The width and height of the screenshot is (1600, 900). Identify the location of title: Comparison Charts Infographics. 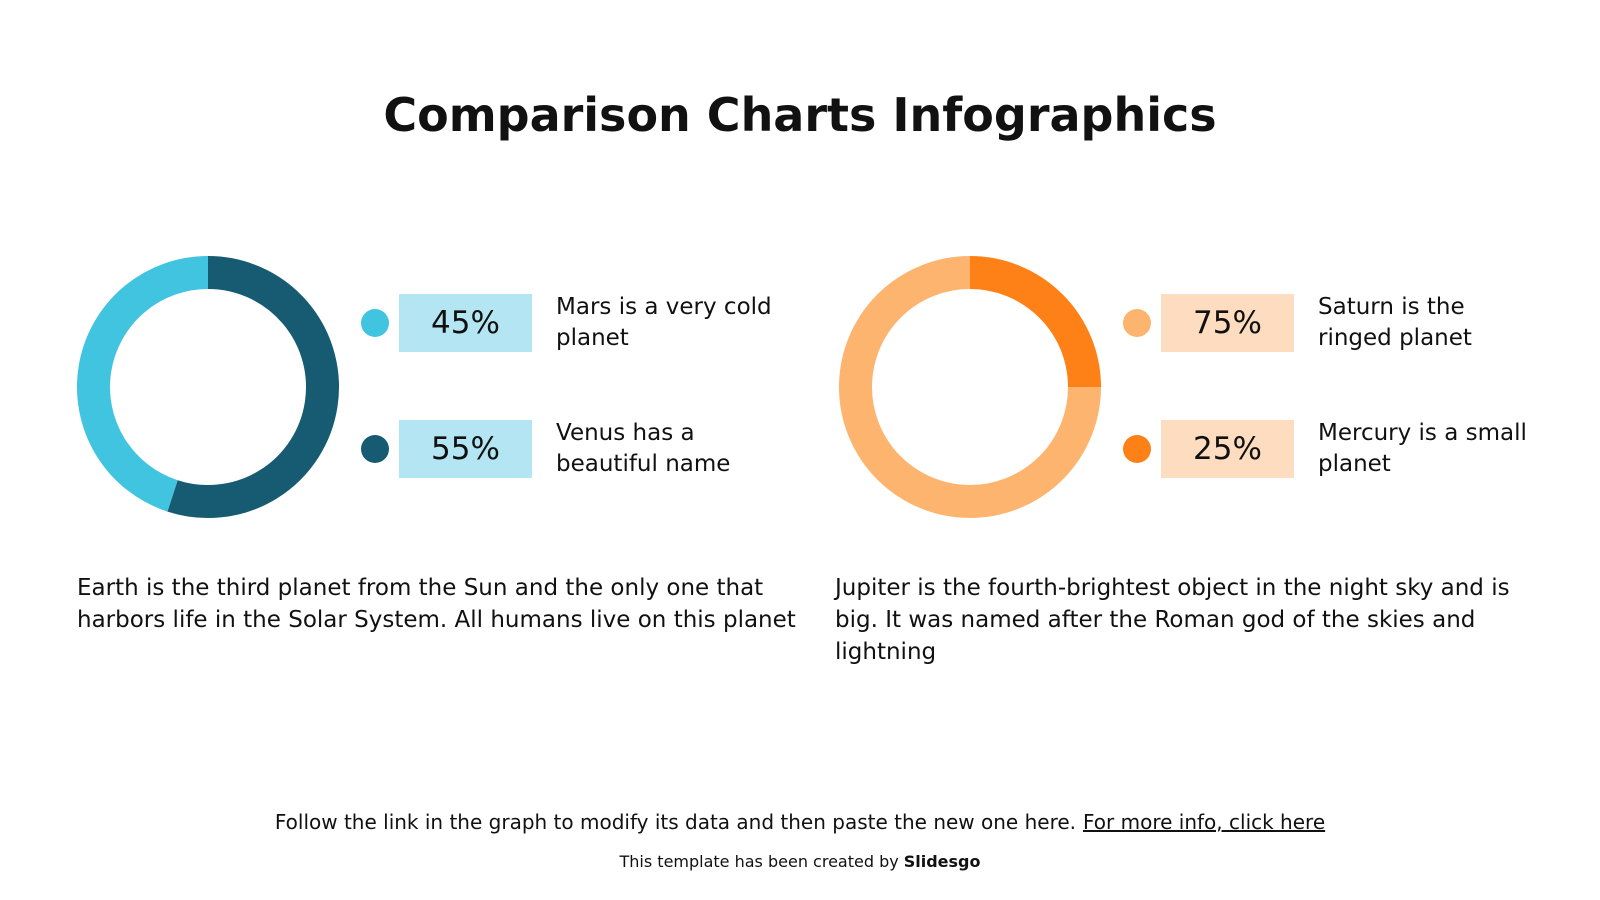
(800, 115).